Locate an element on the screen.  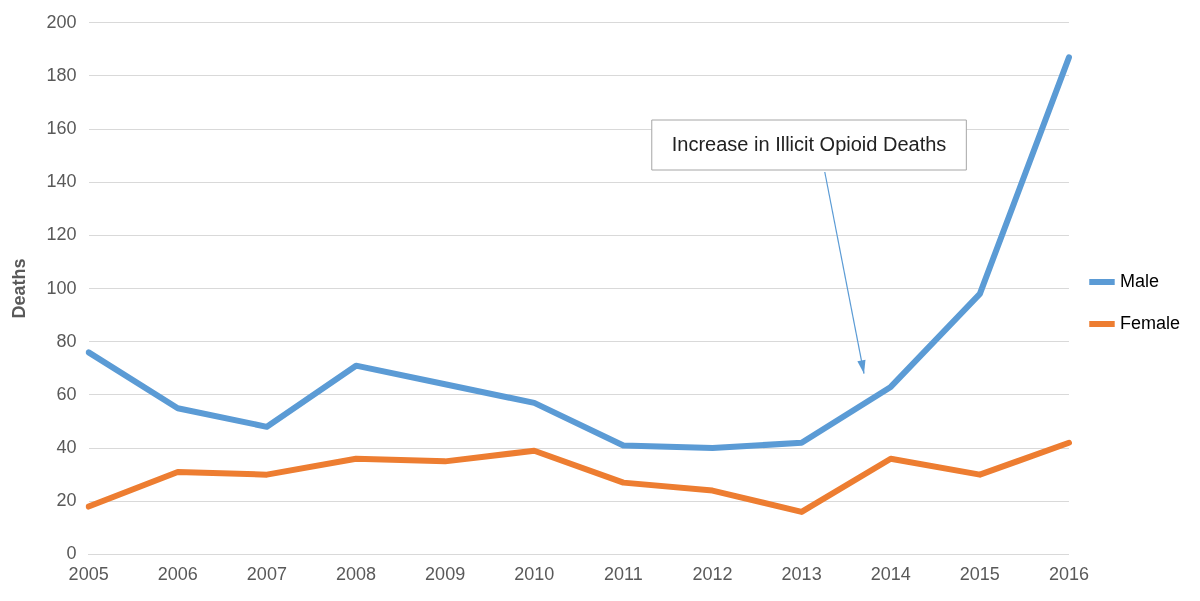
legend-label: Female is located at coordinates (1150, 322).